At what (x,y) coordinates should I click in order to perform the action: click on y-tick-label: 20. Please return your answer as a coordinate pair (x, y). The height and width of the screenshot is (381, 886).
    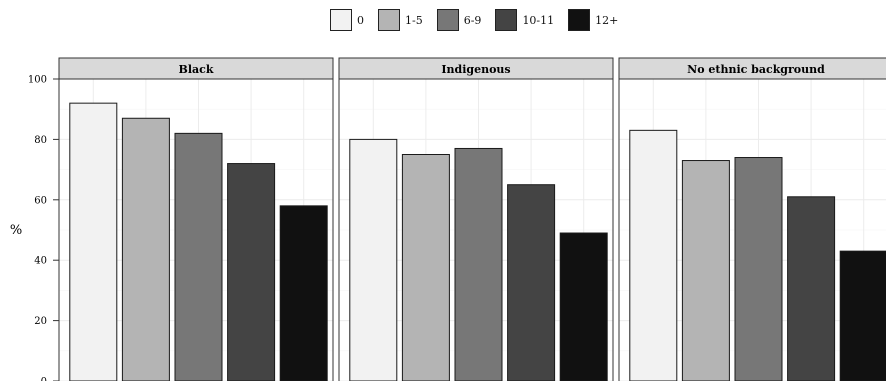
    Looking at the image, I should click on (40, 321).